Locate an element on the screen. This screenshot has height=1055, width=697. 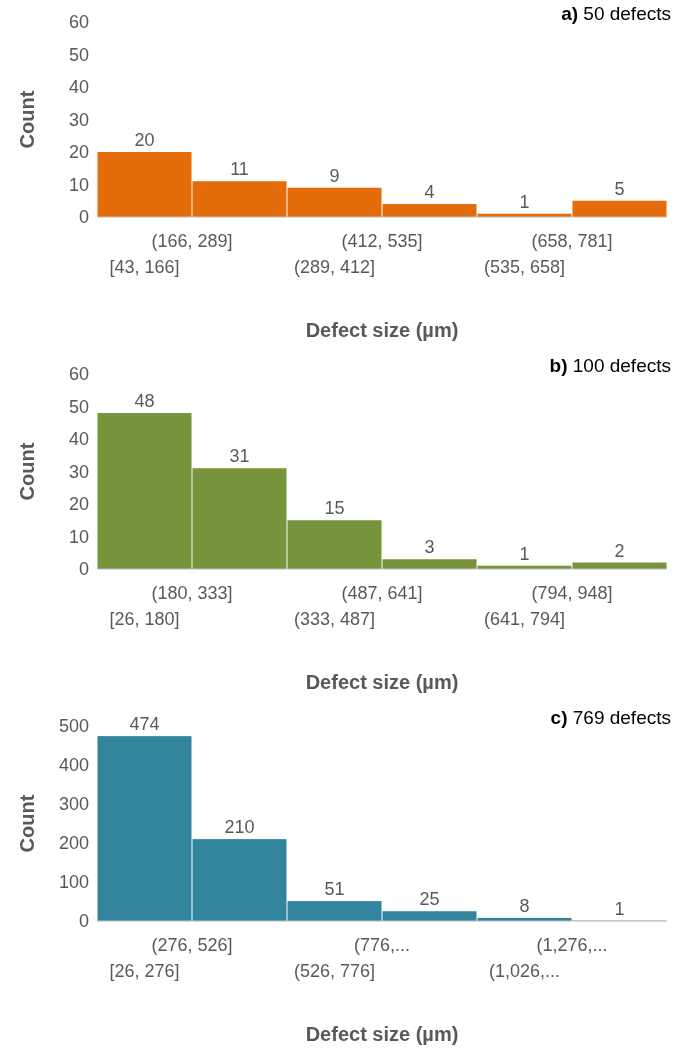
data-label: 474 is located at coordinates (144, 724).